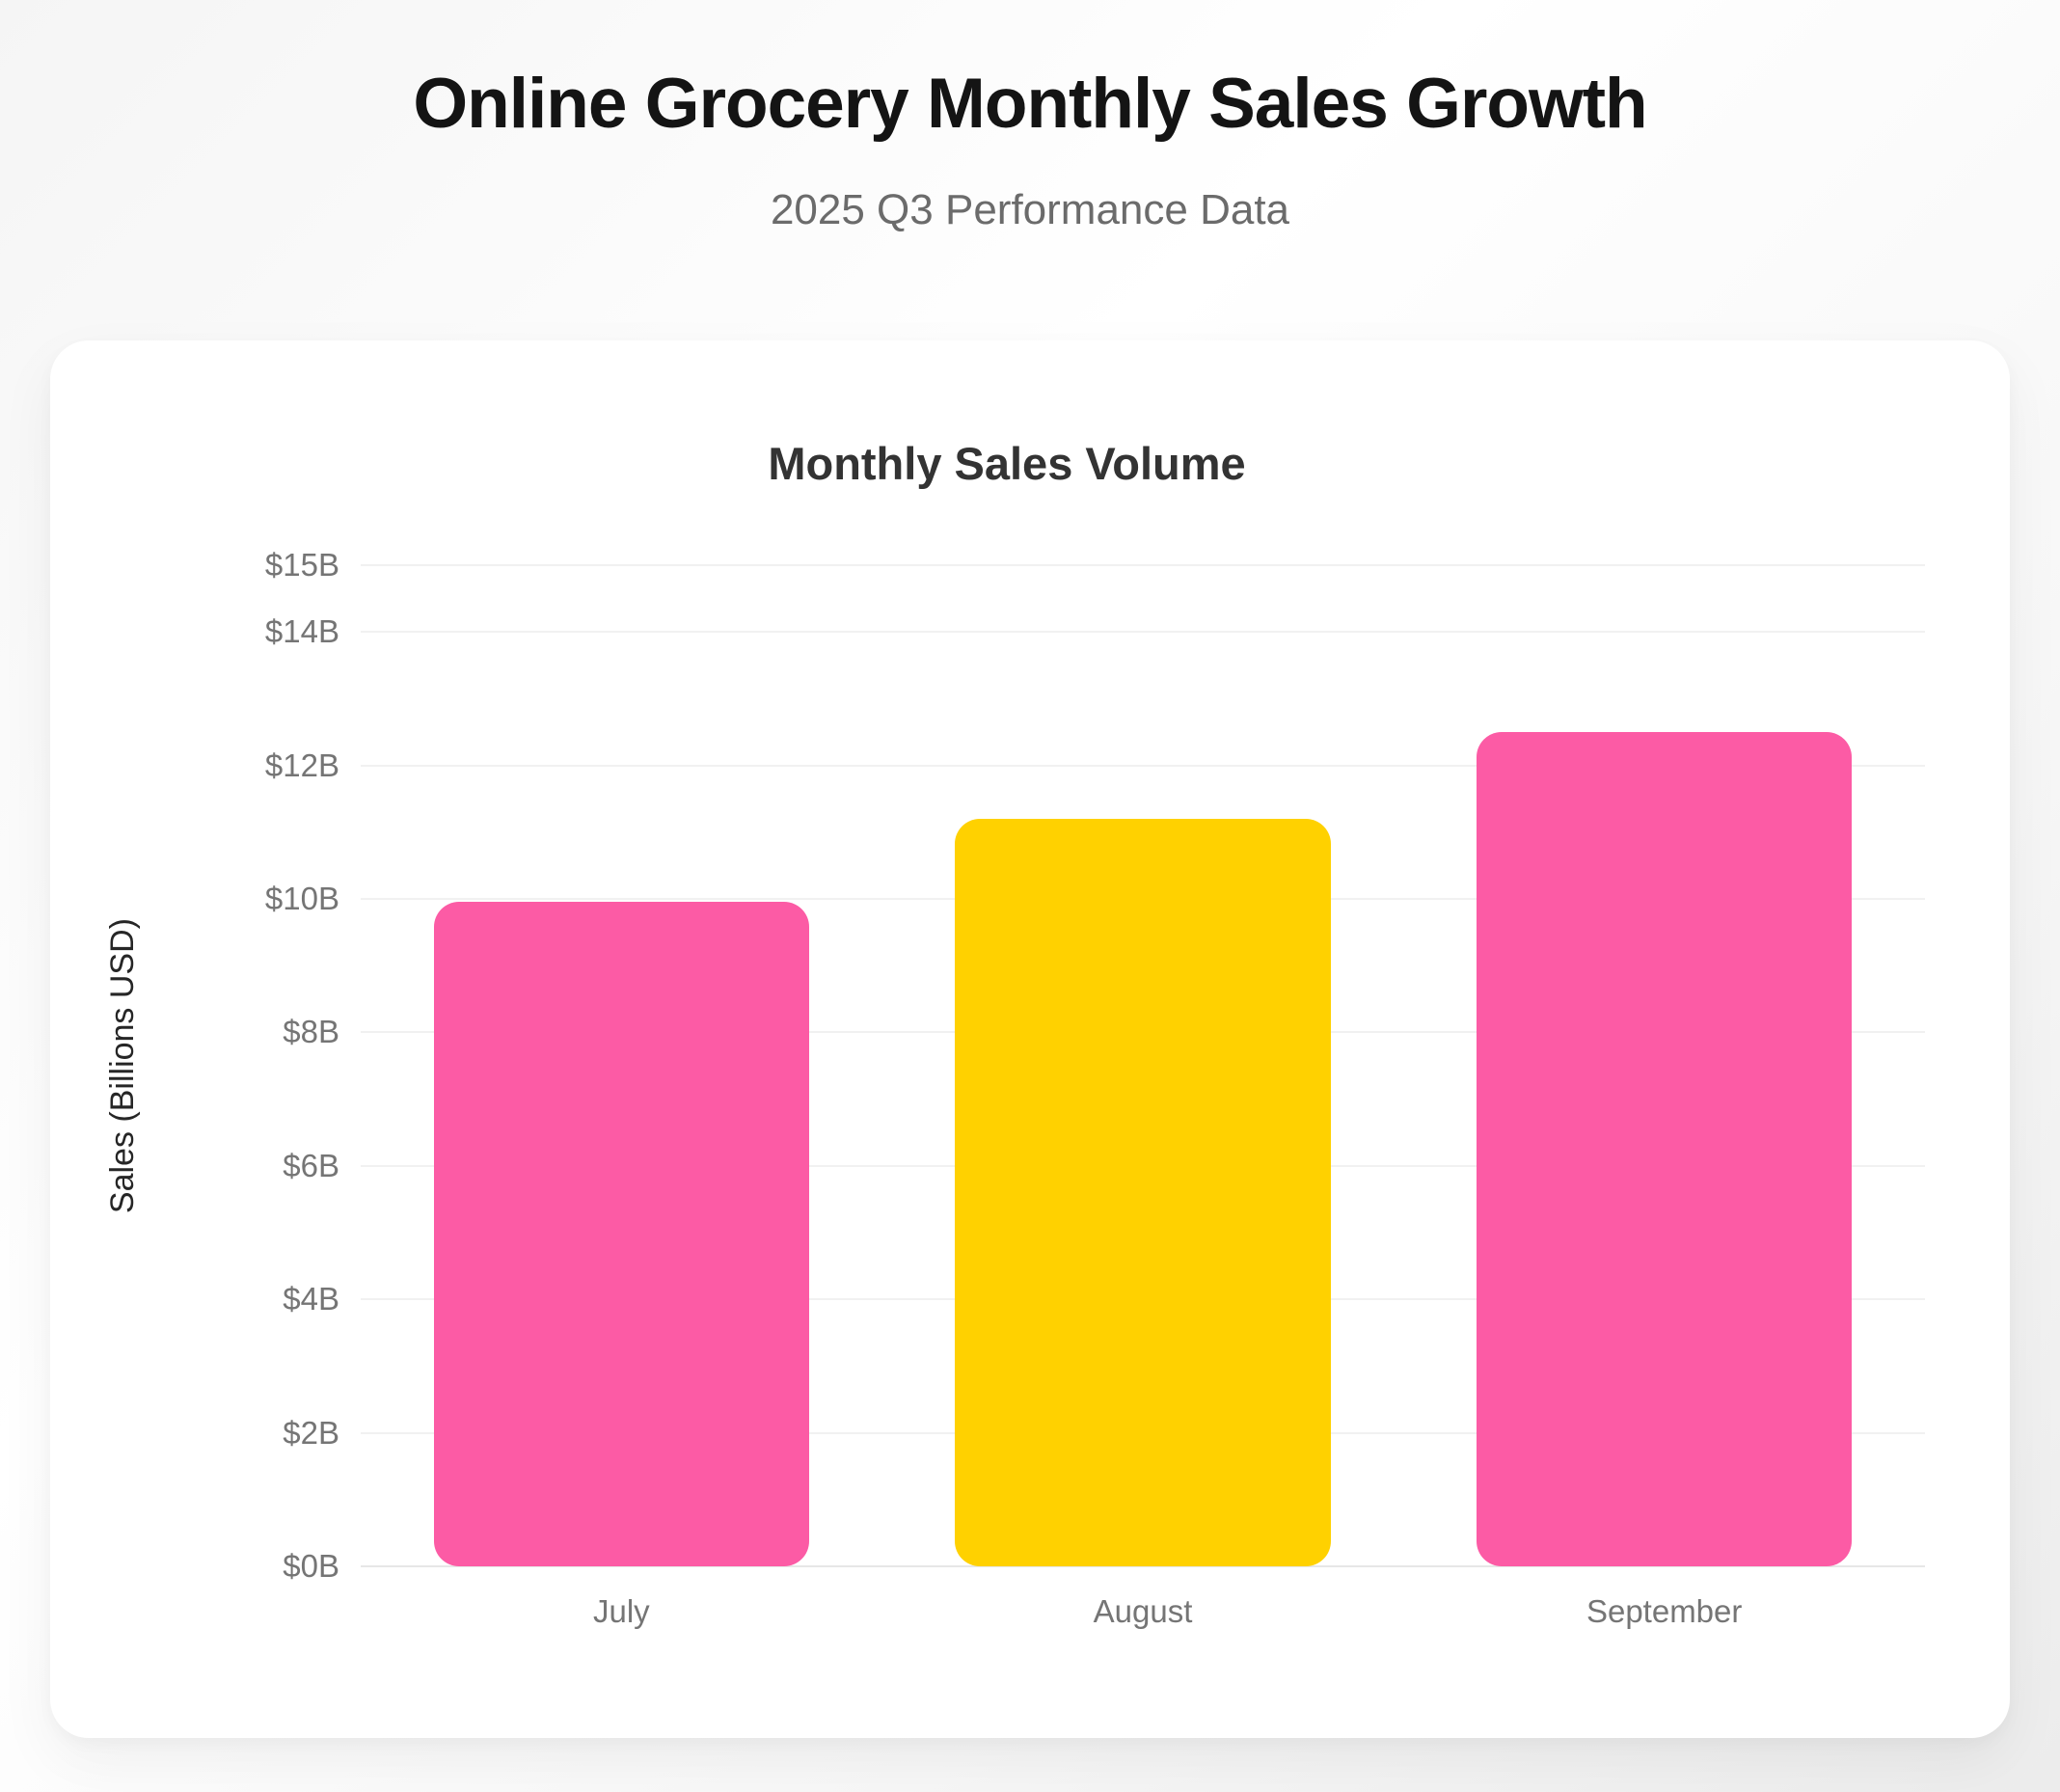 The height and width of the screenshot is (1792, 2060). I want to click on page-title: Online Grocery Monthly Sales Growth, so click(1030, 104).